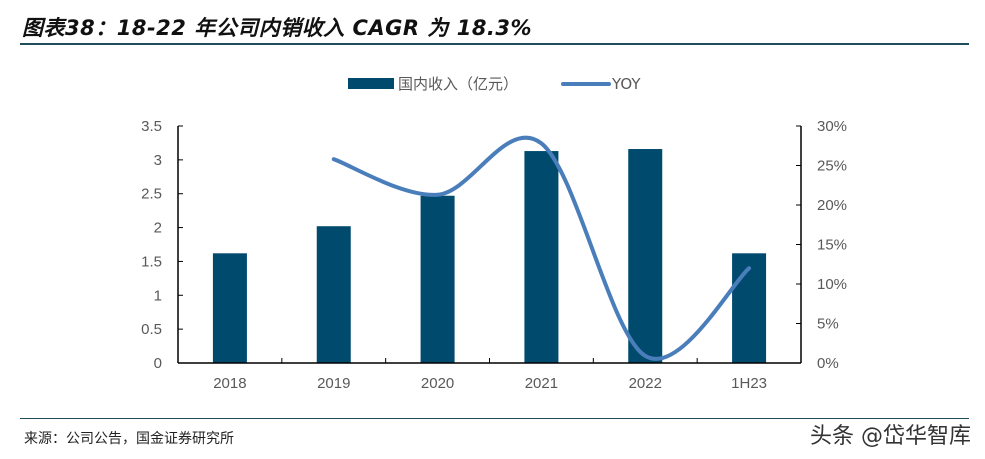  What do you see at coordinates (832, 166) in the screenshot?
I see `y-right-tick-label: 25%` at bounding box center [832, 166].